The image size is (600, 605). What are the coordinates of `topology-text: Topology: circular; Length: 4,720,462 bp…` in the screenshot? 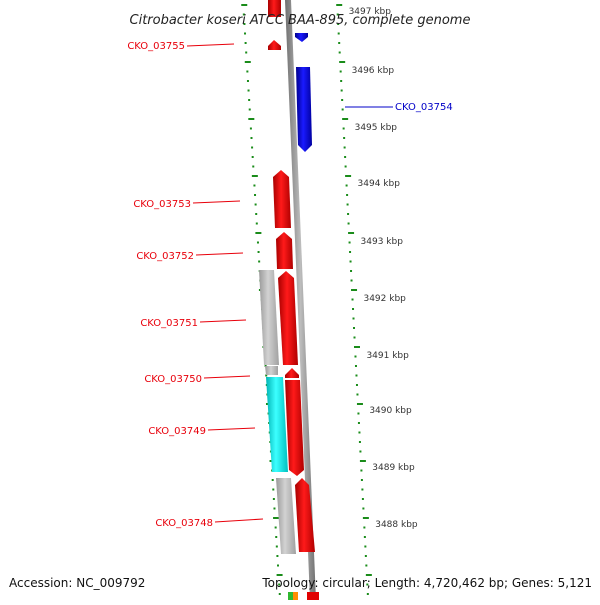 It's located at (427, 583).